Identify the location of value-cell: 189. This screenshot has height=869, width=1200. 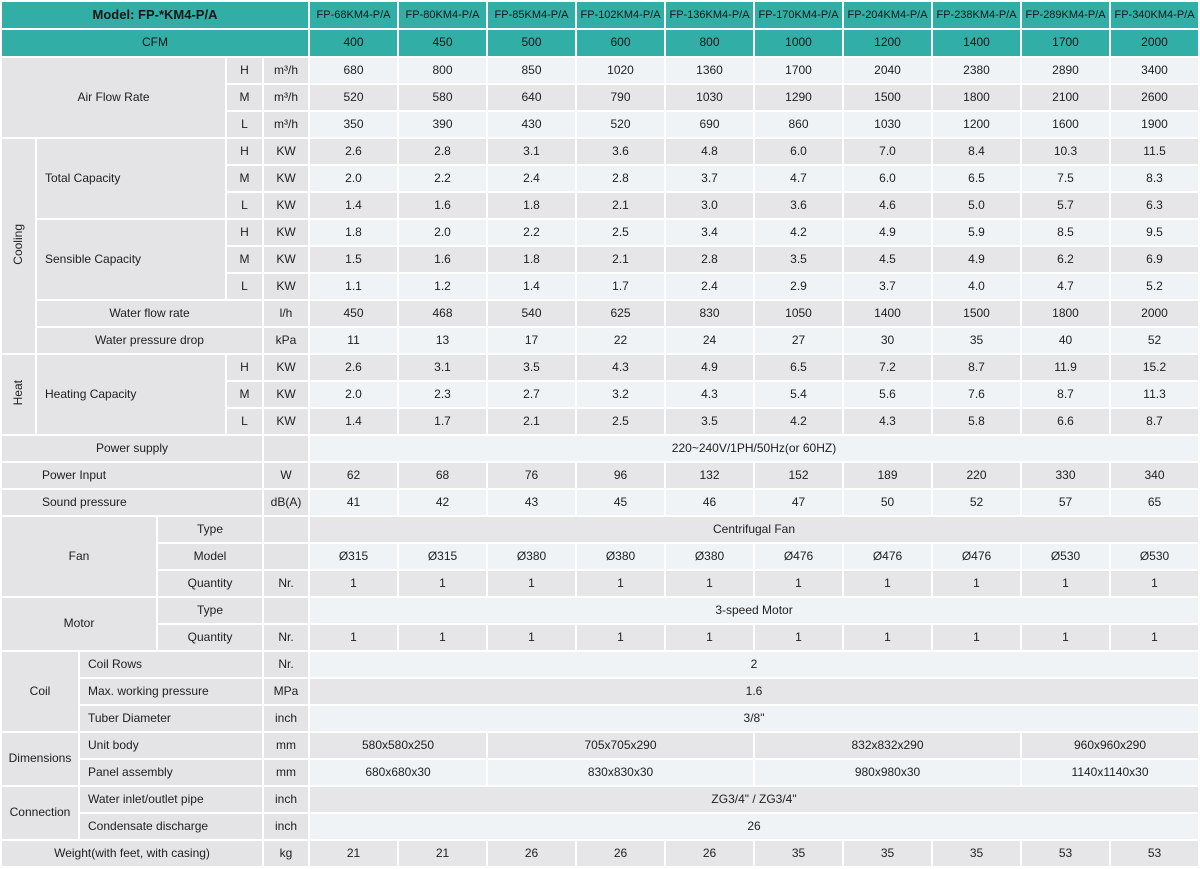
(888, 475).